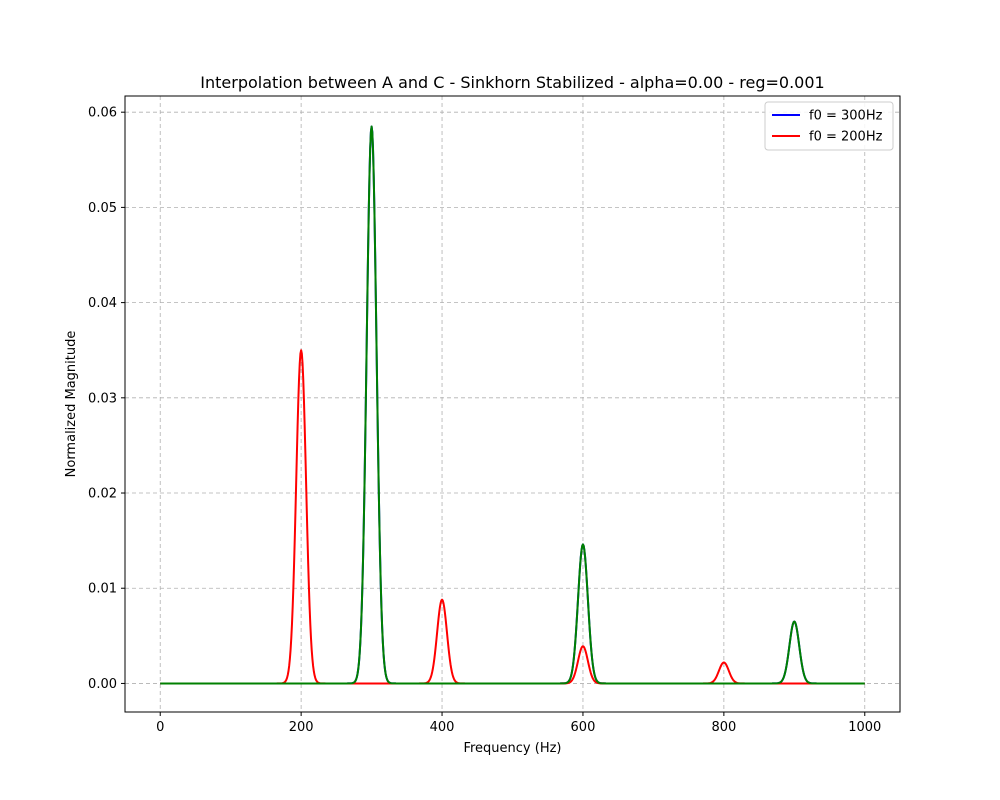 The width and height of the screenshot is (1000, 800). I want to click on y-tick-label: 0.04, so click(102, 303).